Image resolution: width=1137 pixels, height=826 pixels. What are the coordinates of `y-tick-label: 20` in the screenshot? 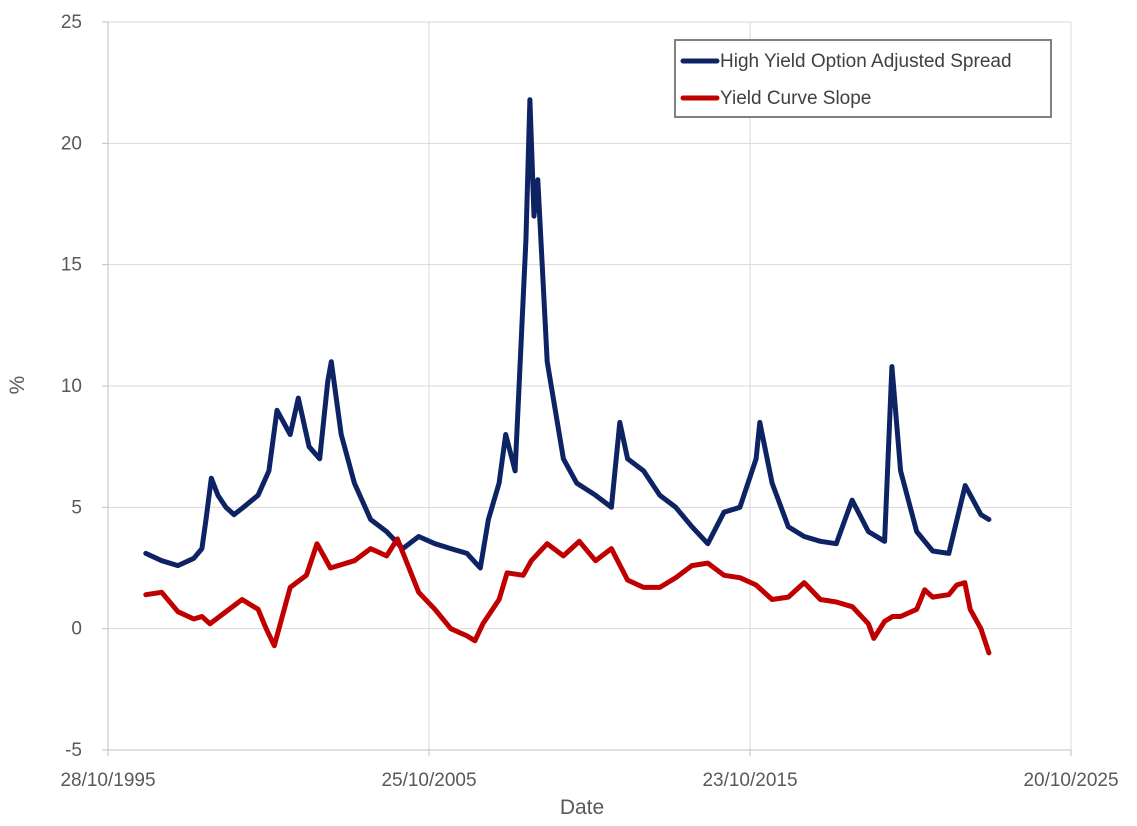 It's located at (71, 143).